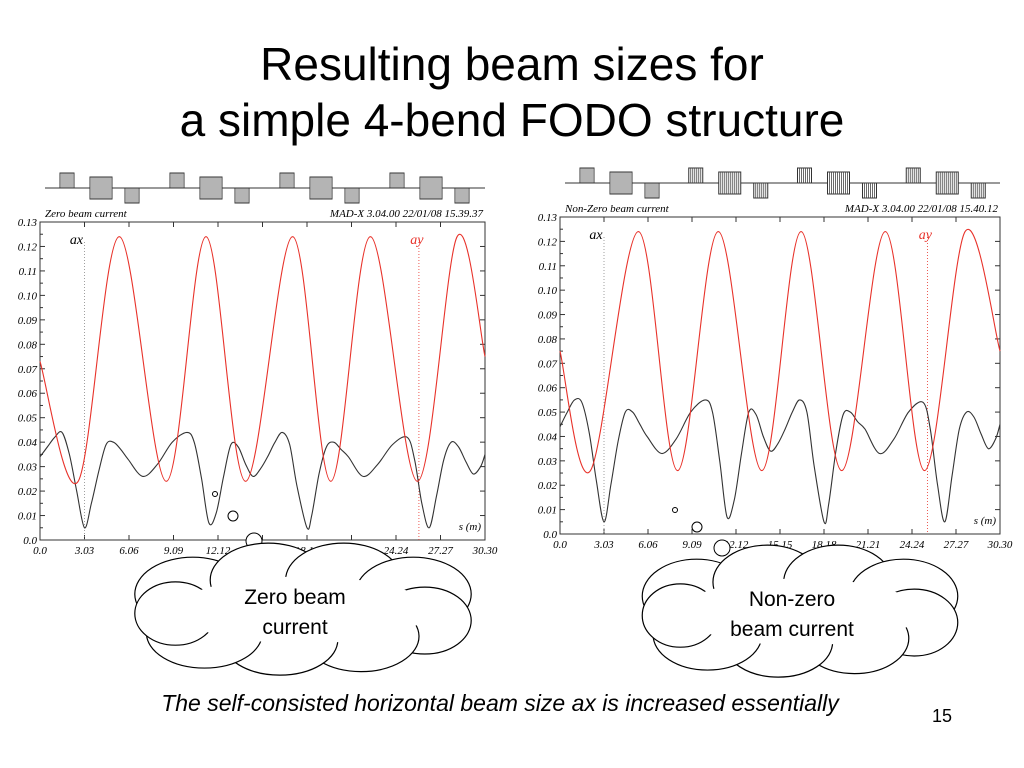  What do you see at coordinates (868, 545) in the screenshot?
I see `x-tick-label: 21.21` at bounding box center [868, 545].